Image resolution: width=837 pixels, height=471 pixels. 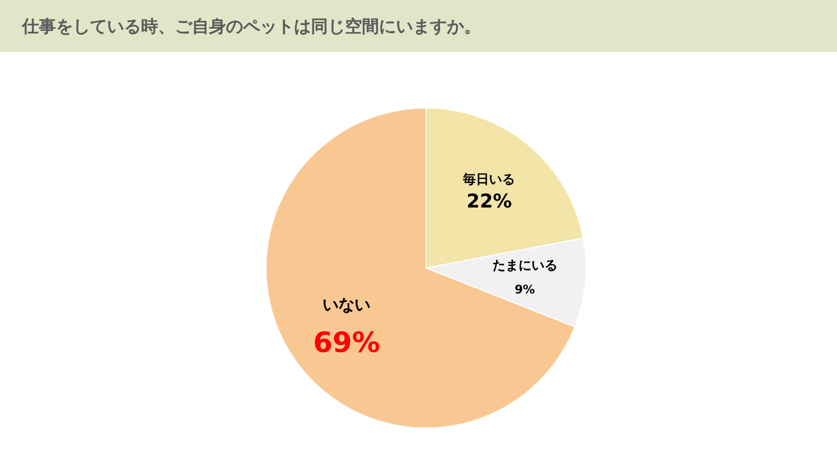 I want to click on data-label: 69%, so click(x=346, y=342).